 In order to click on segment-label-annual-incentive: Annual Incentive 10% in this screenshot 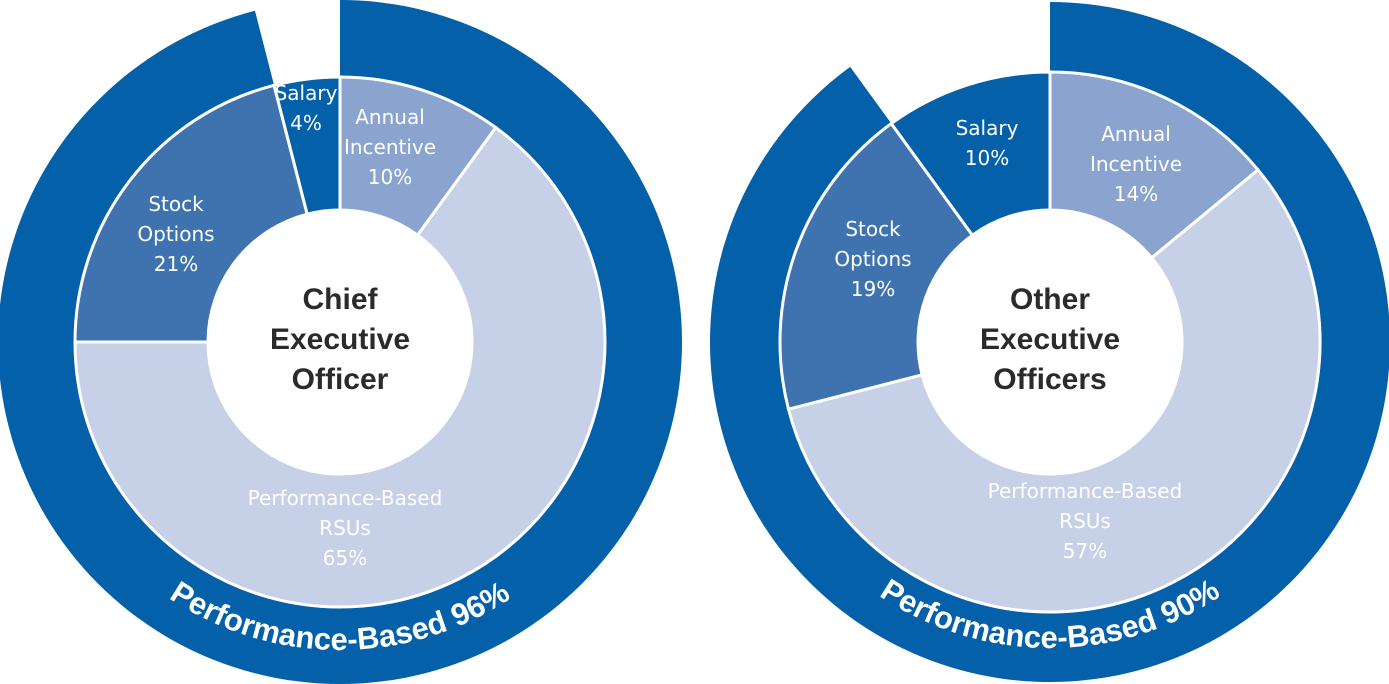, I will do `click(390, 147)`.